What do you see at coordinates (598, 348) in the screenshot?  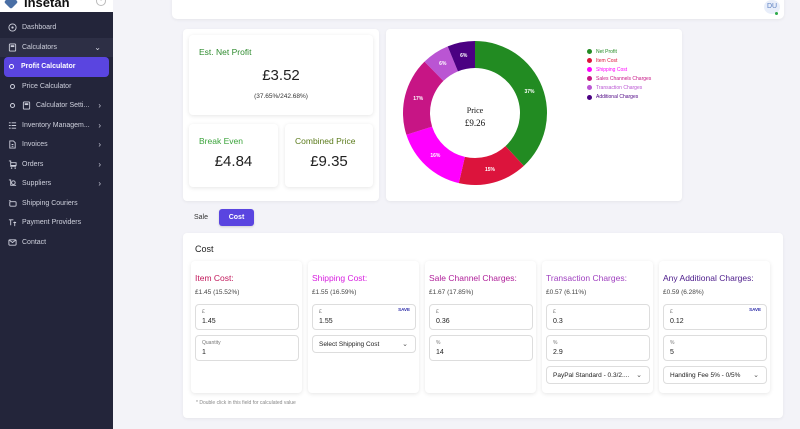 I see `transaction-percent-field: %` at bounding box center [598, 348].